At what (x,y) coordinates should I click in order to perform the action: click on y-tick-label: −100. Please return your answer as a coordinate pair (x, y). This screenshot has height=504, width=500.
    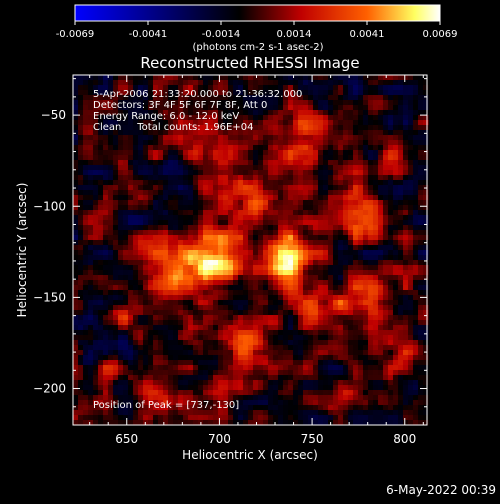
    Looking at the image, I should click on (49, 206).